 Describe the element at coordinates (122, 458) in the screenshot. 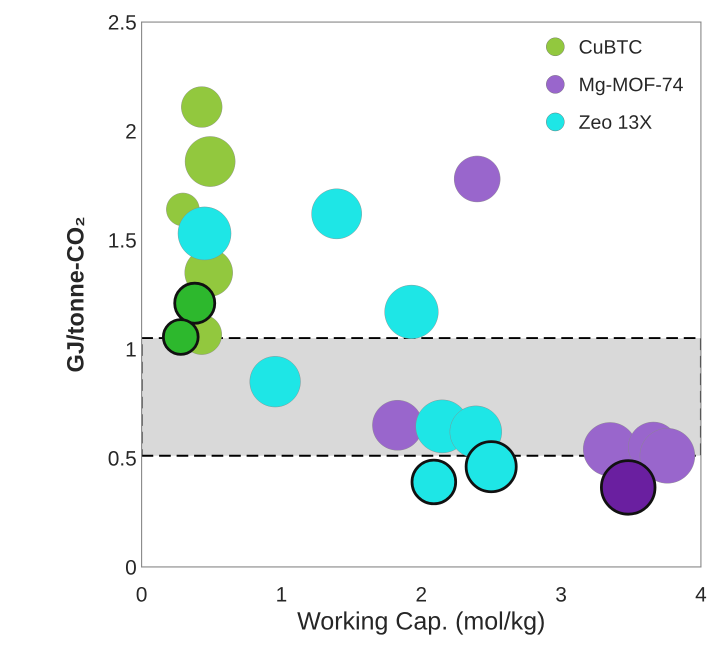

I see `y-tick-label: 0.5` at that location.